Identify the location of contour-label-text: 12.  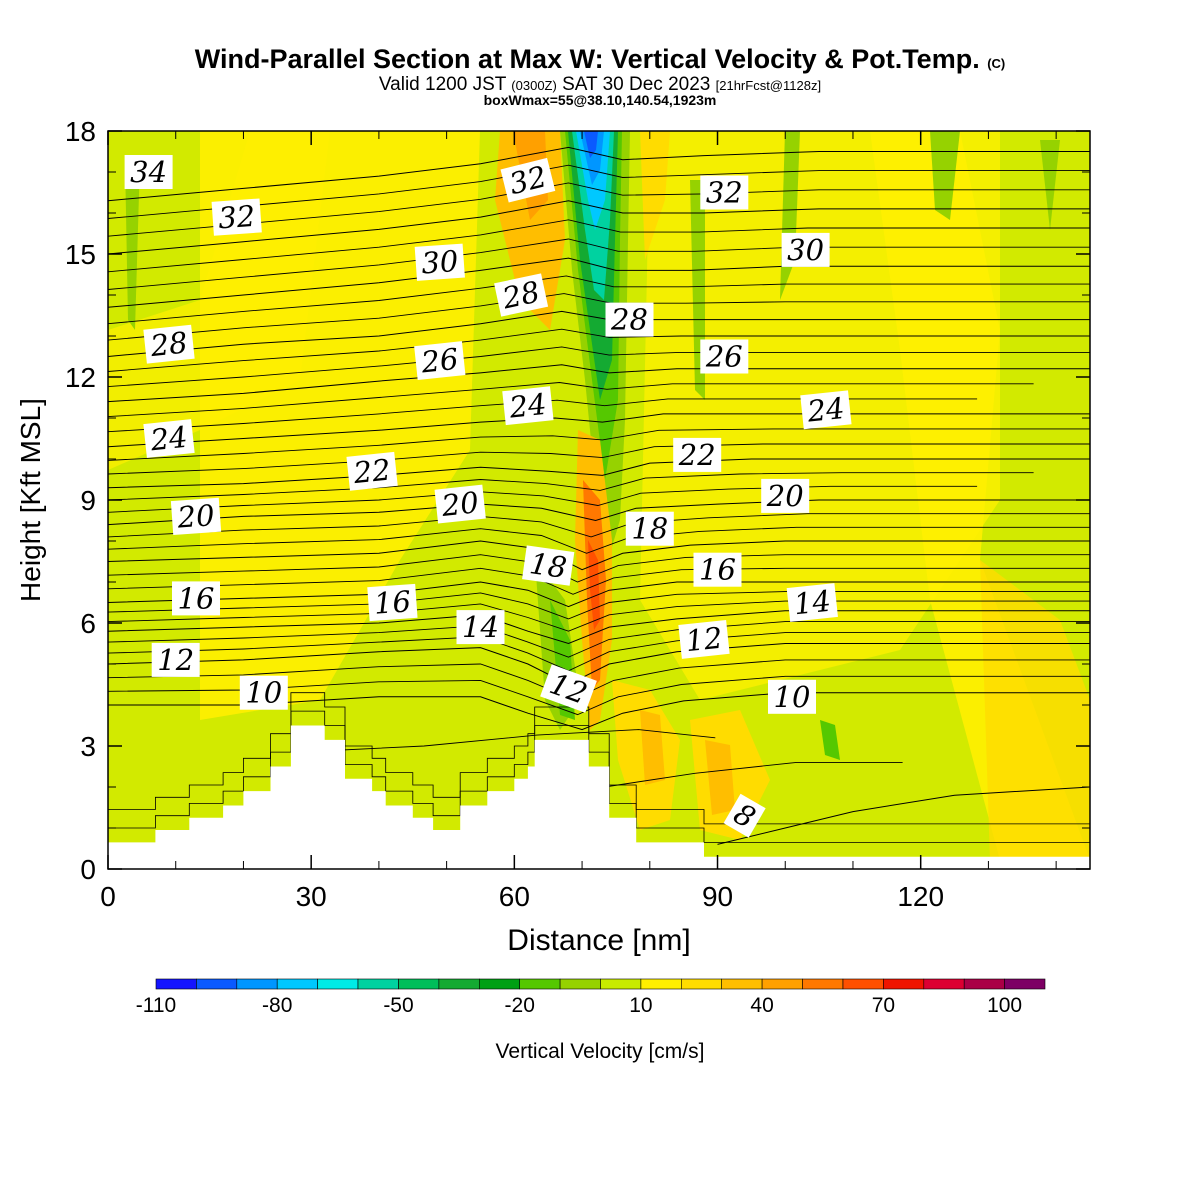
(175, 660).